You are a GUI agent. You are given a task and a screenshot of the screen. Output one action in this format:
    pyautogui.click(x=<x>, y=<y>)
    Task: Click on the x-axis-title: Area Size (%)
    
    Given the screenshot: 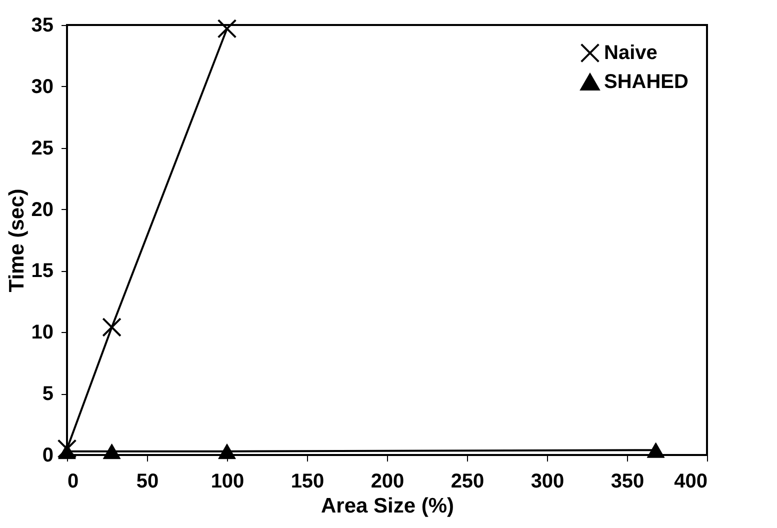 What is the action you would take?
    pyautogui.click(x=387, y=506)
    